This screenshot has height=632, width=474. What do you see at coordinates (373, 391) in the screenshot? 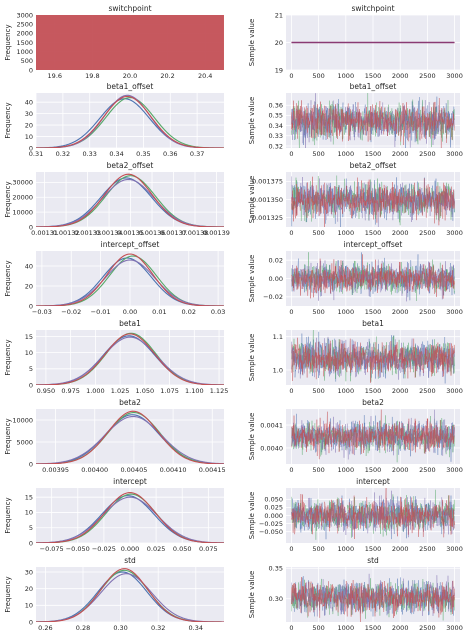
I see `beta1-trace-xtick-label: 1500` at bounding box center [373, 391].